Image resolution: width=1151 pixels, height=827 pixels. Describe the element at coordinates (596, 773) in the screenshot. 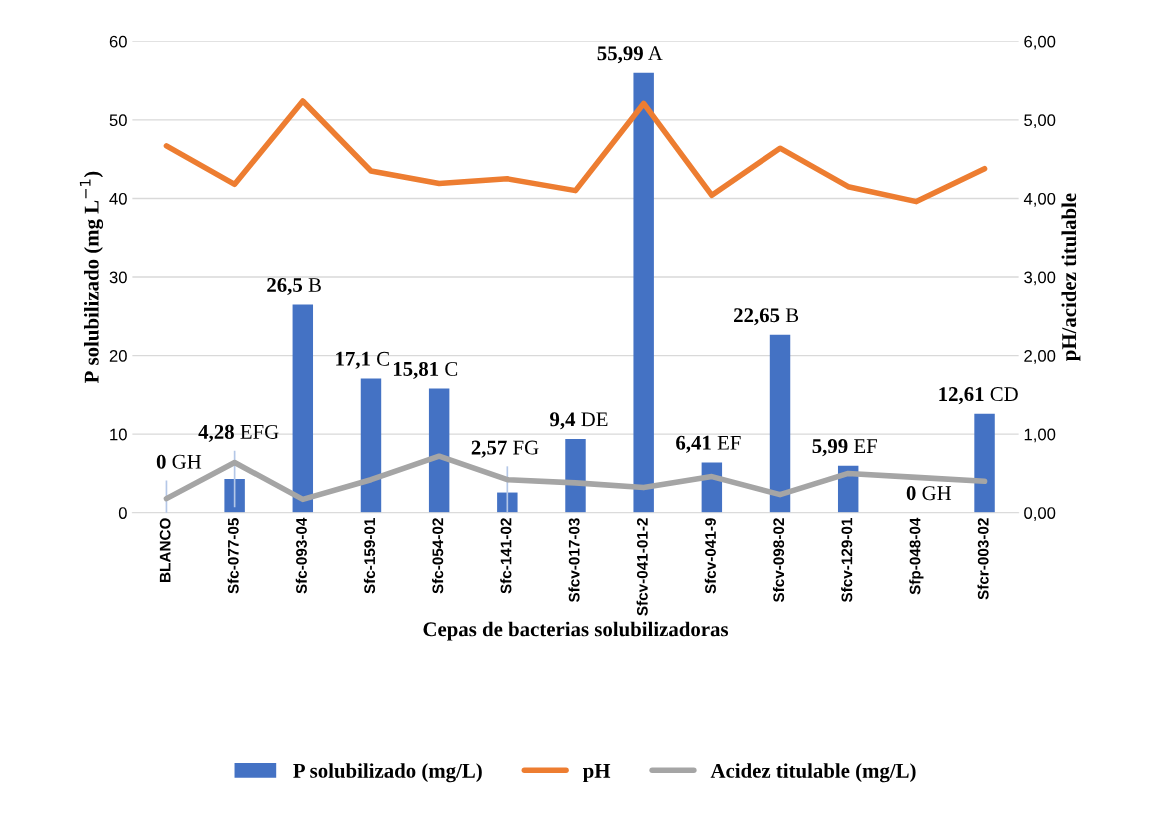

I see `legend-label: pH` at that location.